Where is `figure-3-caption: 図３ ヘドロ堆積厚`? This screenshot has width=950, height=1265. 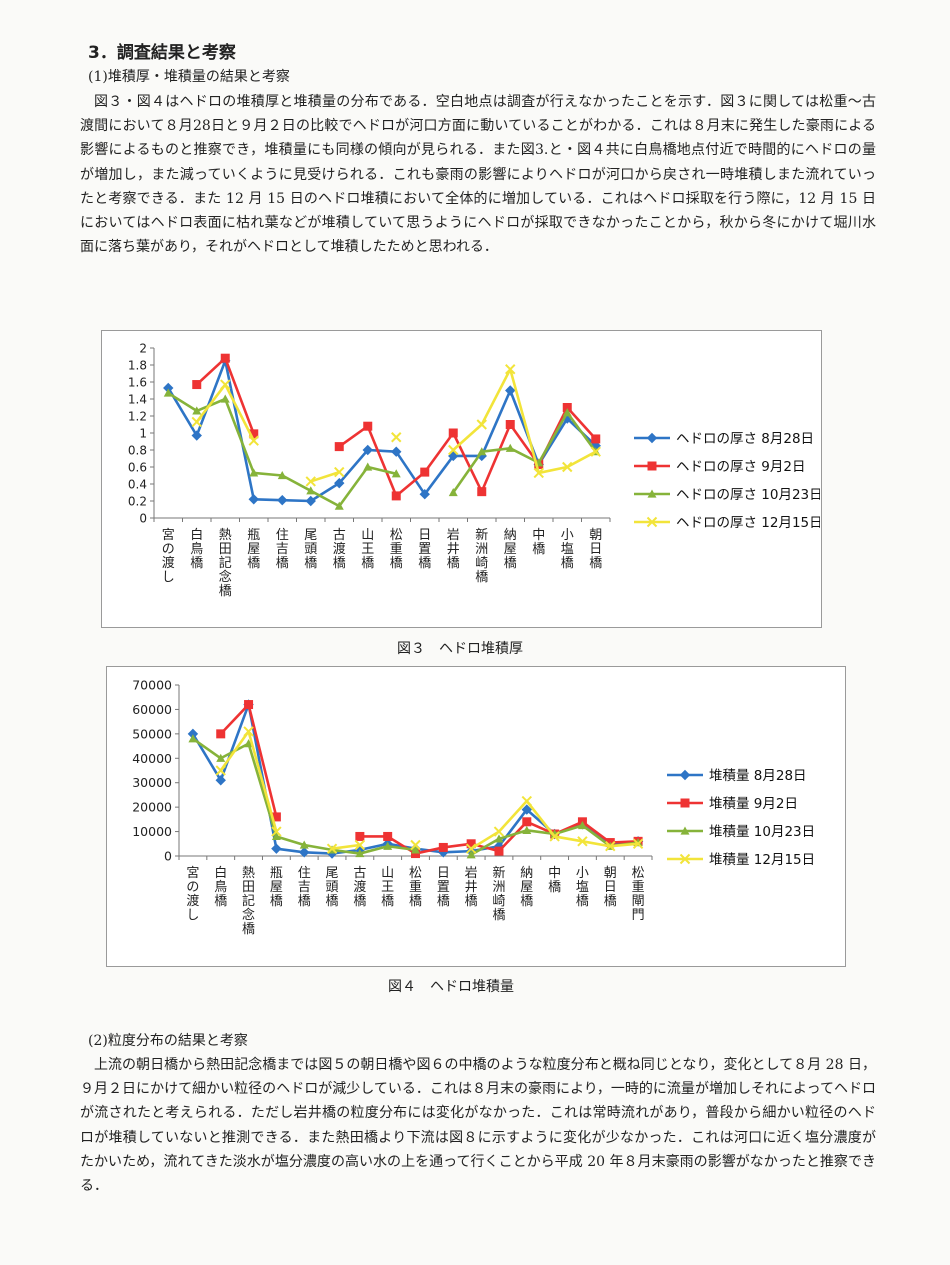
figure-3-caption: 図３ ヘドロ堆積厚 is located at coordinates (460, 649).